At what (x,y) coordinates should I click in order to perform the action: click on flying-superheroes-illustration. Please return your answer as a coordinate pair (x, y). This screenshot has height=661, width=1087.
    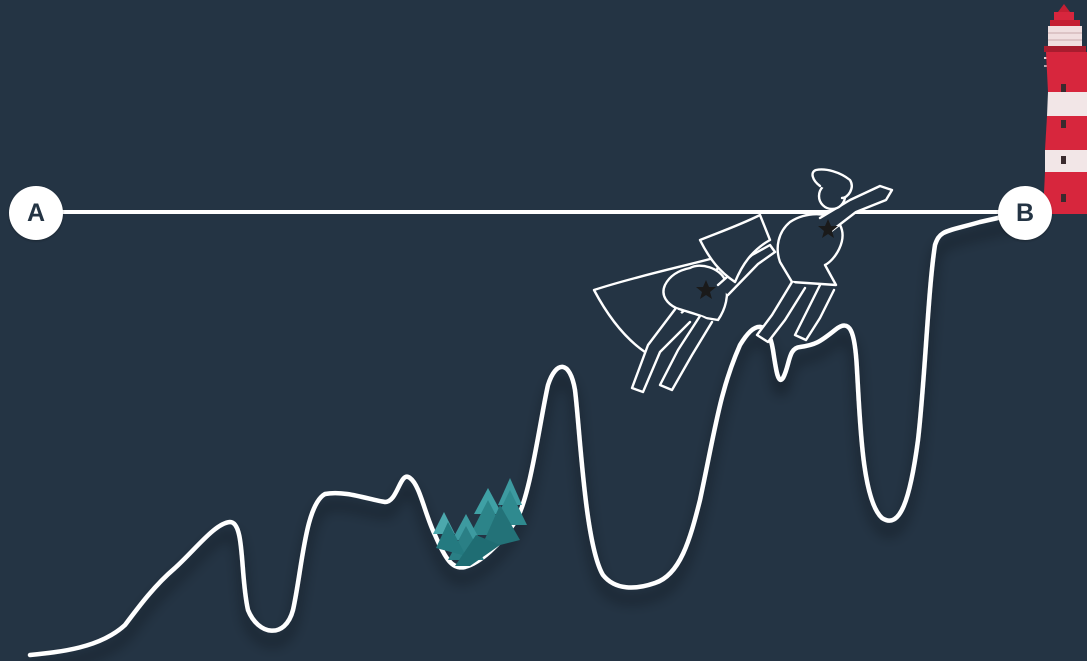
    Looking at the image, I should click on (743, 281).